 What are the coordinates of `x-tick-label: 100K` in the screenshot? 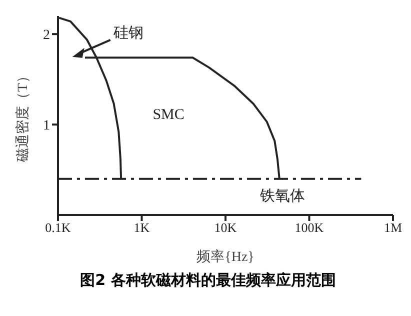 It's located at (309, 228).